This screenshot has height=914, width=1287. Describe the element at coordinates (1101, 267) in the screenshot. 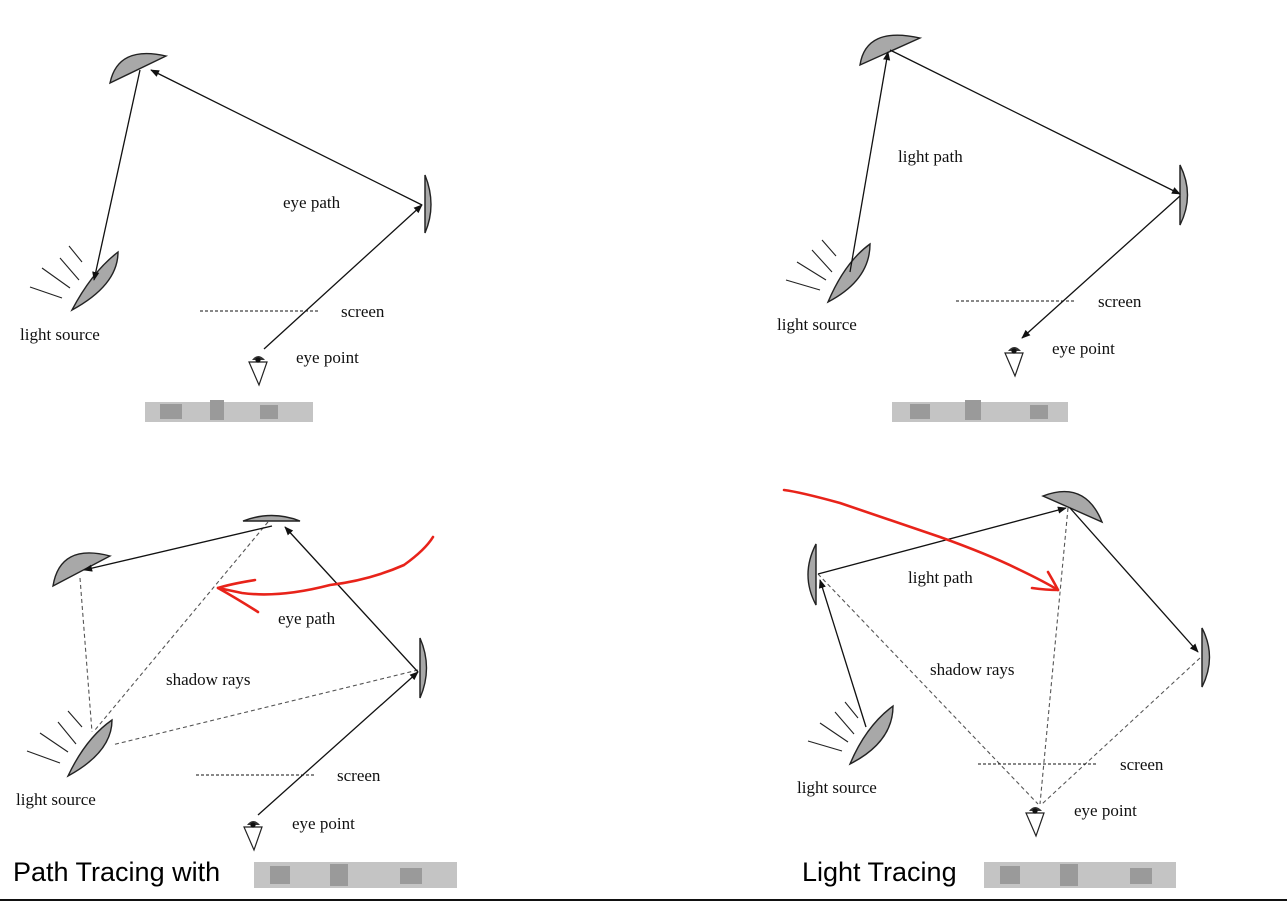

I see `ray-right-to-eye` at that location.